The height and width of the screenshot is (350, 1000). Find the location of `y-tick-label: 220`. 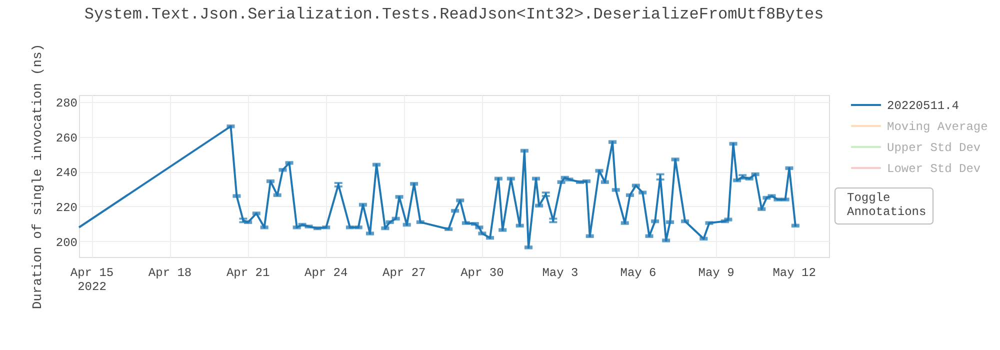

y-tick-label: 220 is located at coordinates (67, 207).